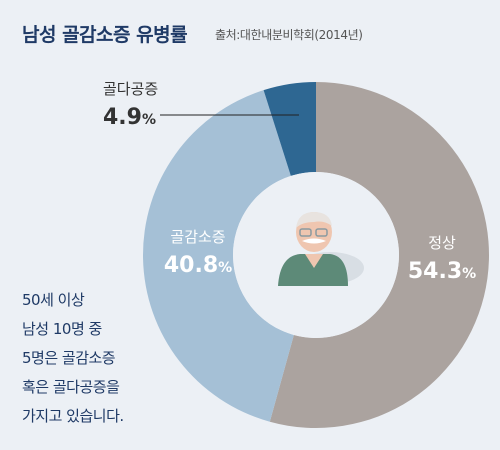 This screenshot has width=500, height=450. I want to click on summary-line-2: 남성 10명 중, so click(62, 329).